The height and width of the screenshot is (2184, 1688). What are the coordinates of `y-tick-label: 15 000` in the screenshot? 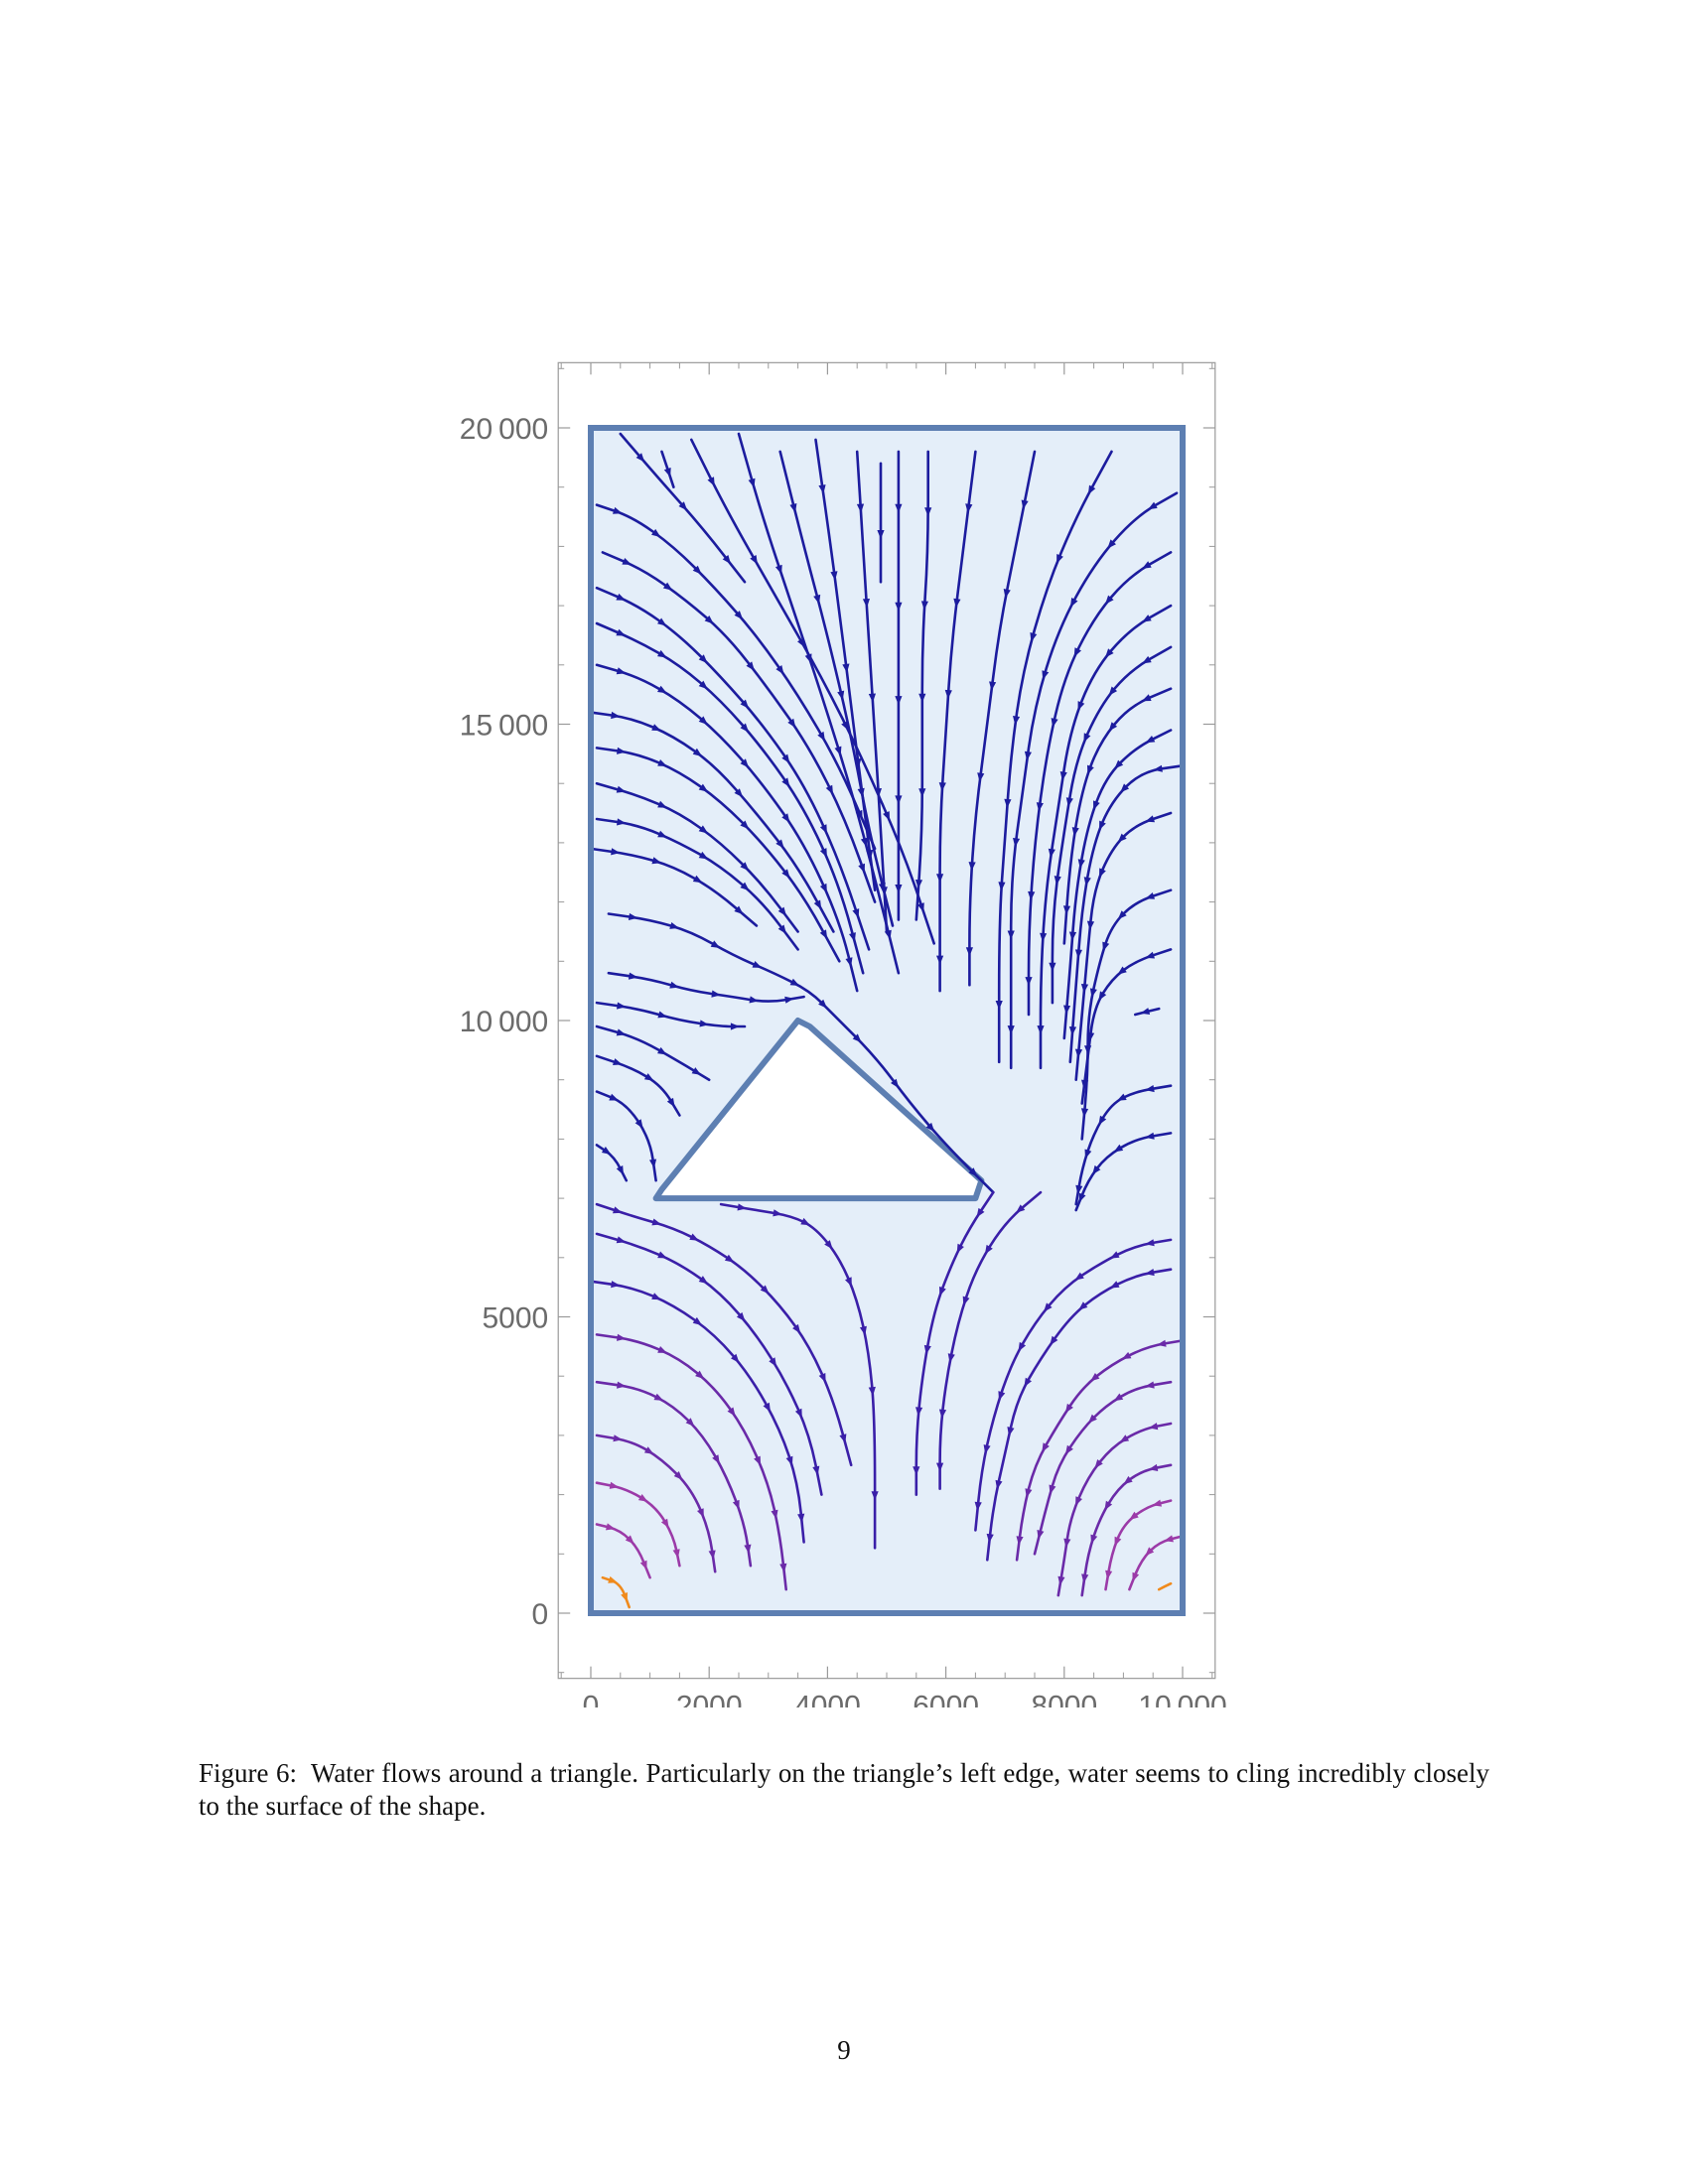 It's located at (504, 726).